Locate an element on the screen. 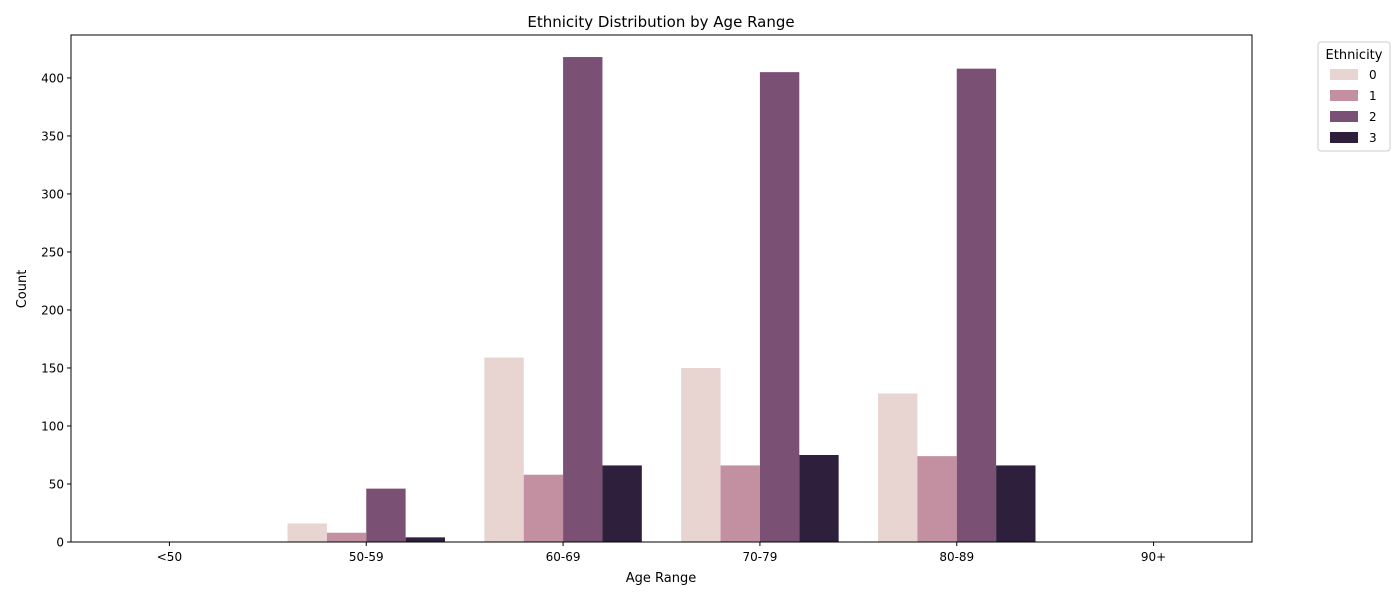  y-tick-label: 50 is located at coordinates (56, 484).